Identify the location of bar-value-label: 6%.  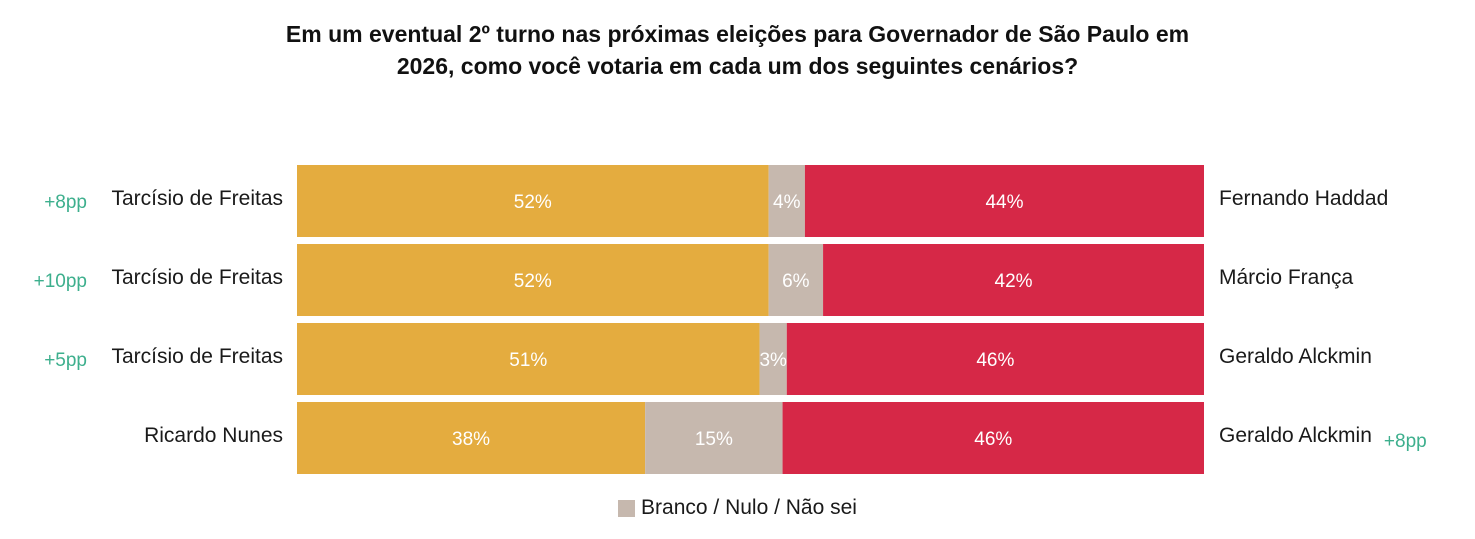
(796, 281).